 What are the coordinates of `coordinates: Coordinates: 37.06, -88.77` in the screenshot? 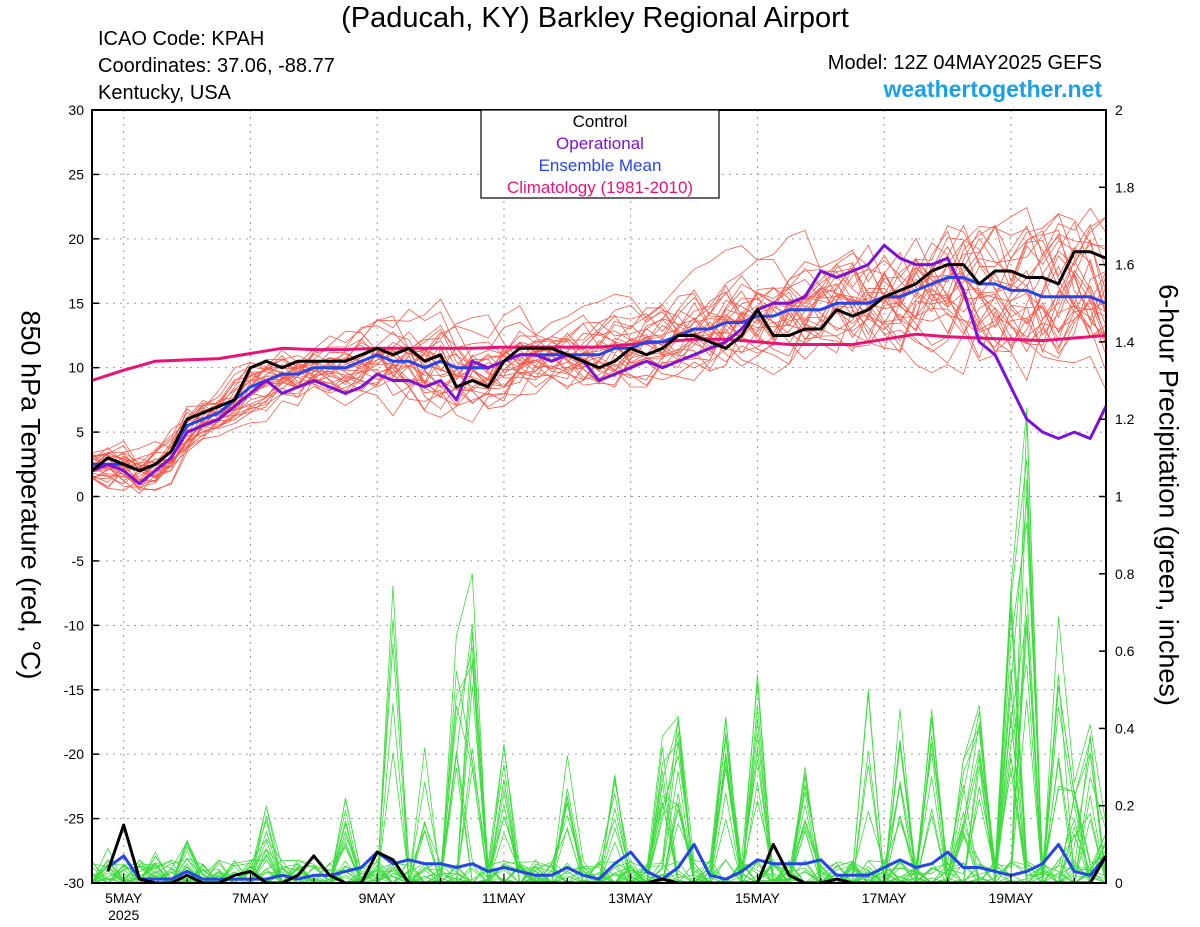 It's located at (216, 66).